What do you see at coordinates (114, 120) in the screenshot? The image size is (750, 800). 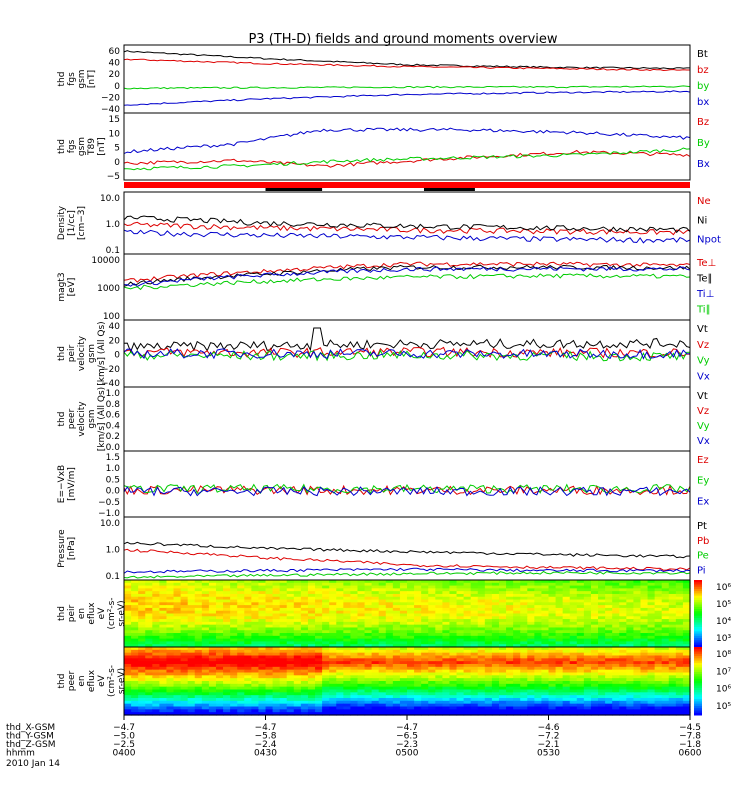 I see `y-tick-label: 15` at bounding box center [114, 120].